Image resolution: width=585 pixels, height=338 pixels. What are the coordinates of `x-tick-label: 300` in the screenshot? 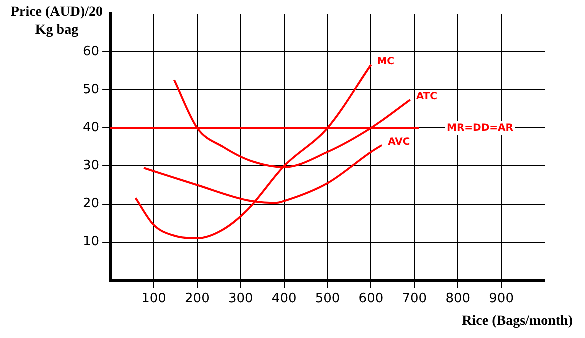 It's located at (241, 299).